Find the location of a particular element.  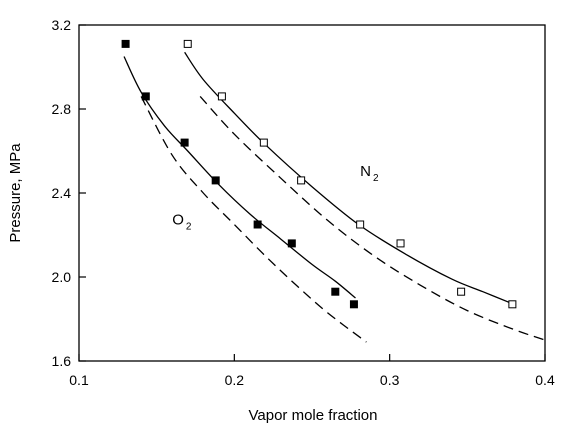

series-labels: O 2 N 2 is located at coordinates (275, 197).